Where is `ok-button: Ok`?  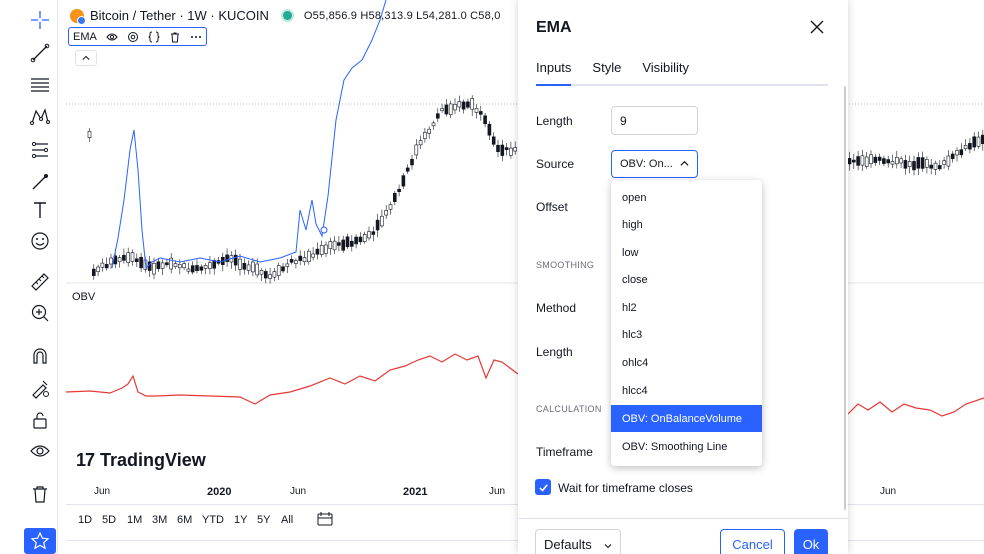 ok-button: Ok is located at coordinates (811, 541).